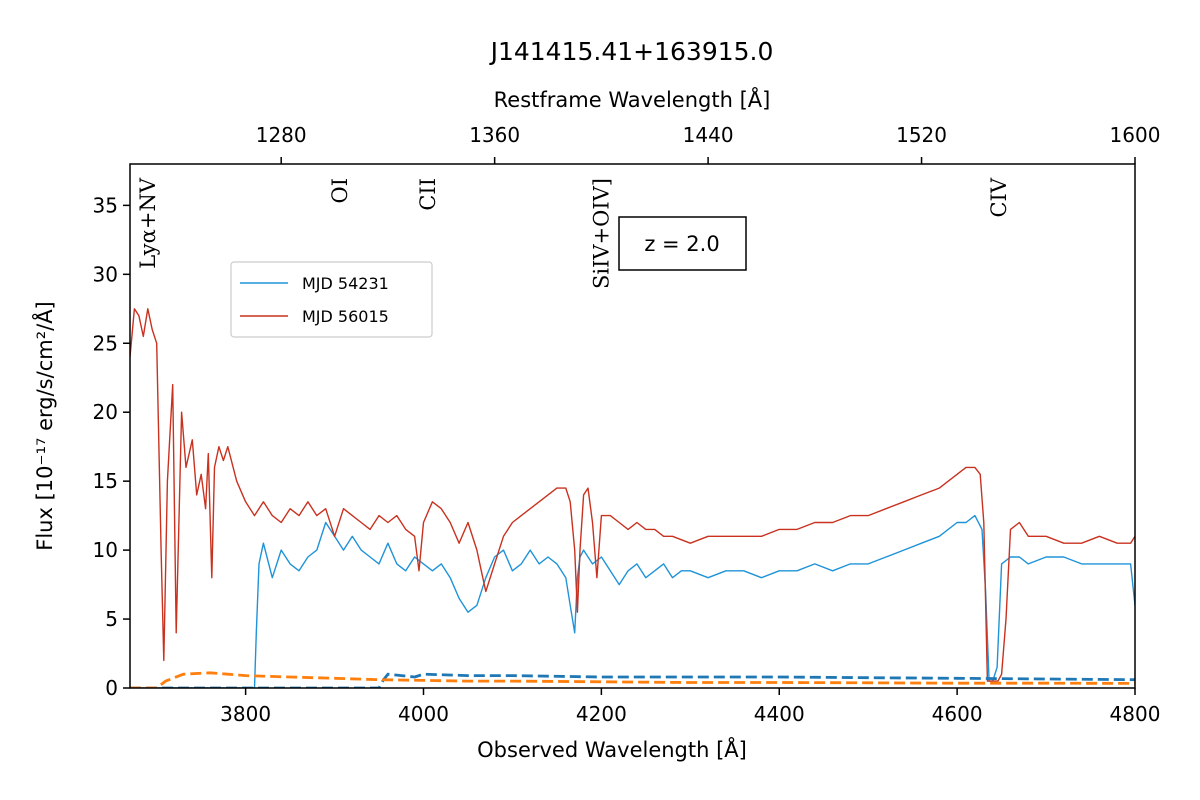 The image size is (1200, 800). I want to click on x-tick-label: 4400, so click(779, 714).